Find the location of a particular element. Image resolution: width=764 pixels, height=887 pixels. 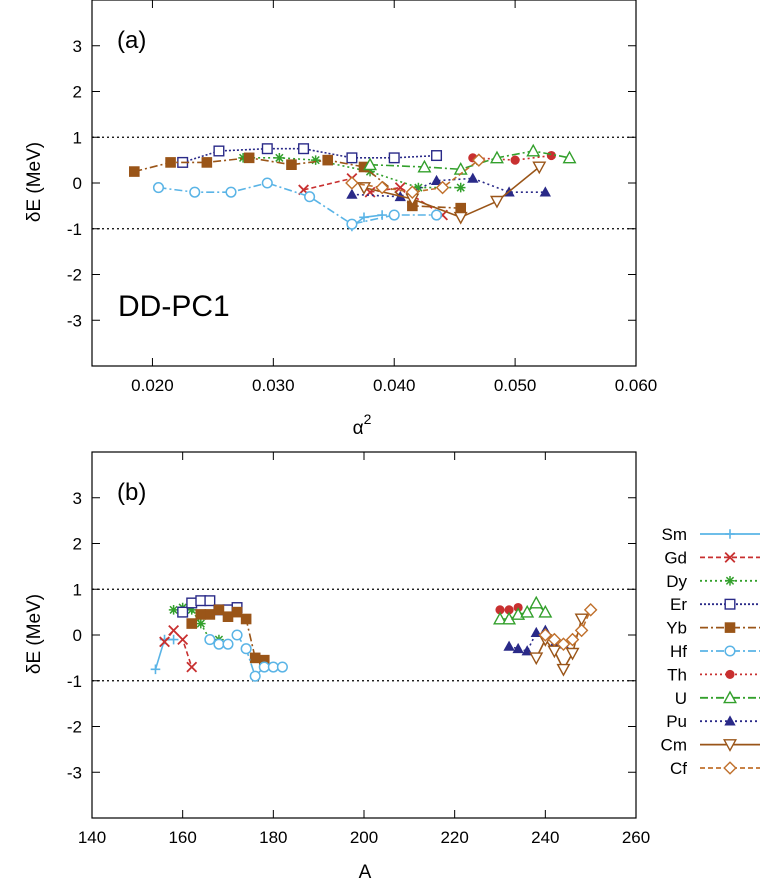

panel-a-xlabel-main: α is located at coordinates (358, 428).